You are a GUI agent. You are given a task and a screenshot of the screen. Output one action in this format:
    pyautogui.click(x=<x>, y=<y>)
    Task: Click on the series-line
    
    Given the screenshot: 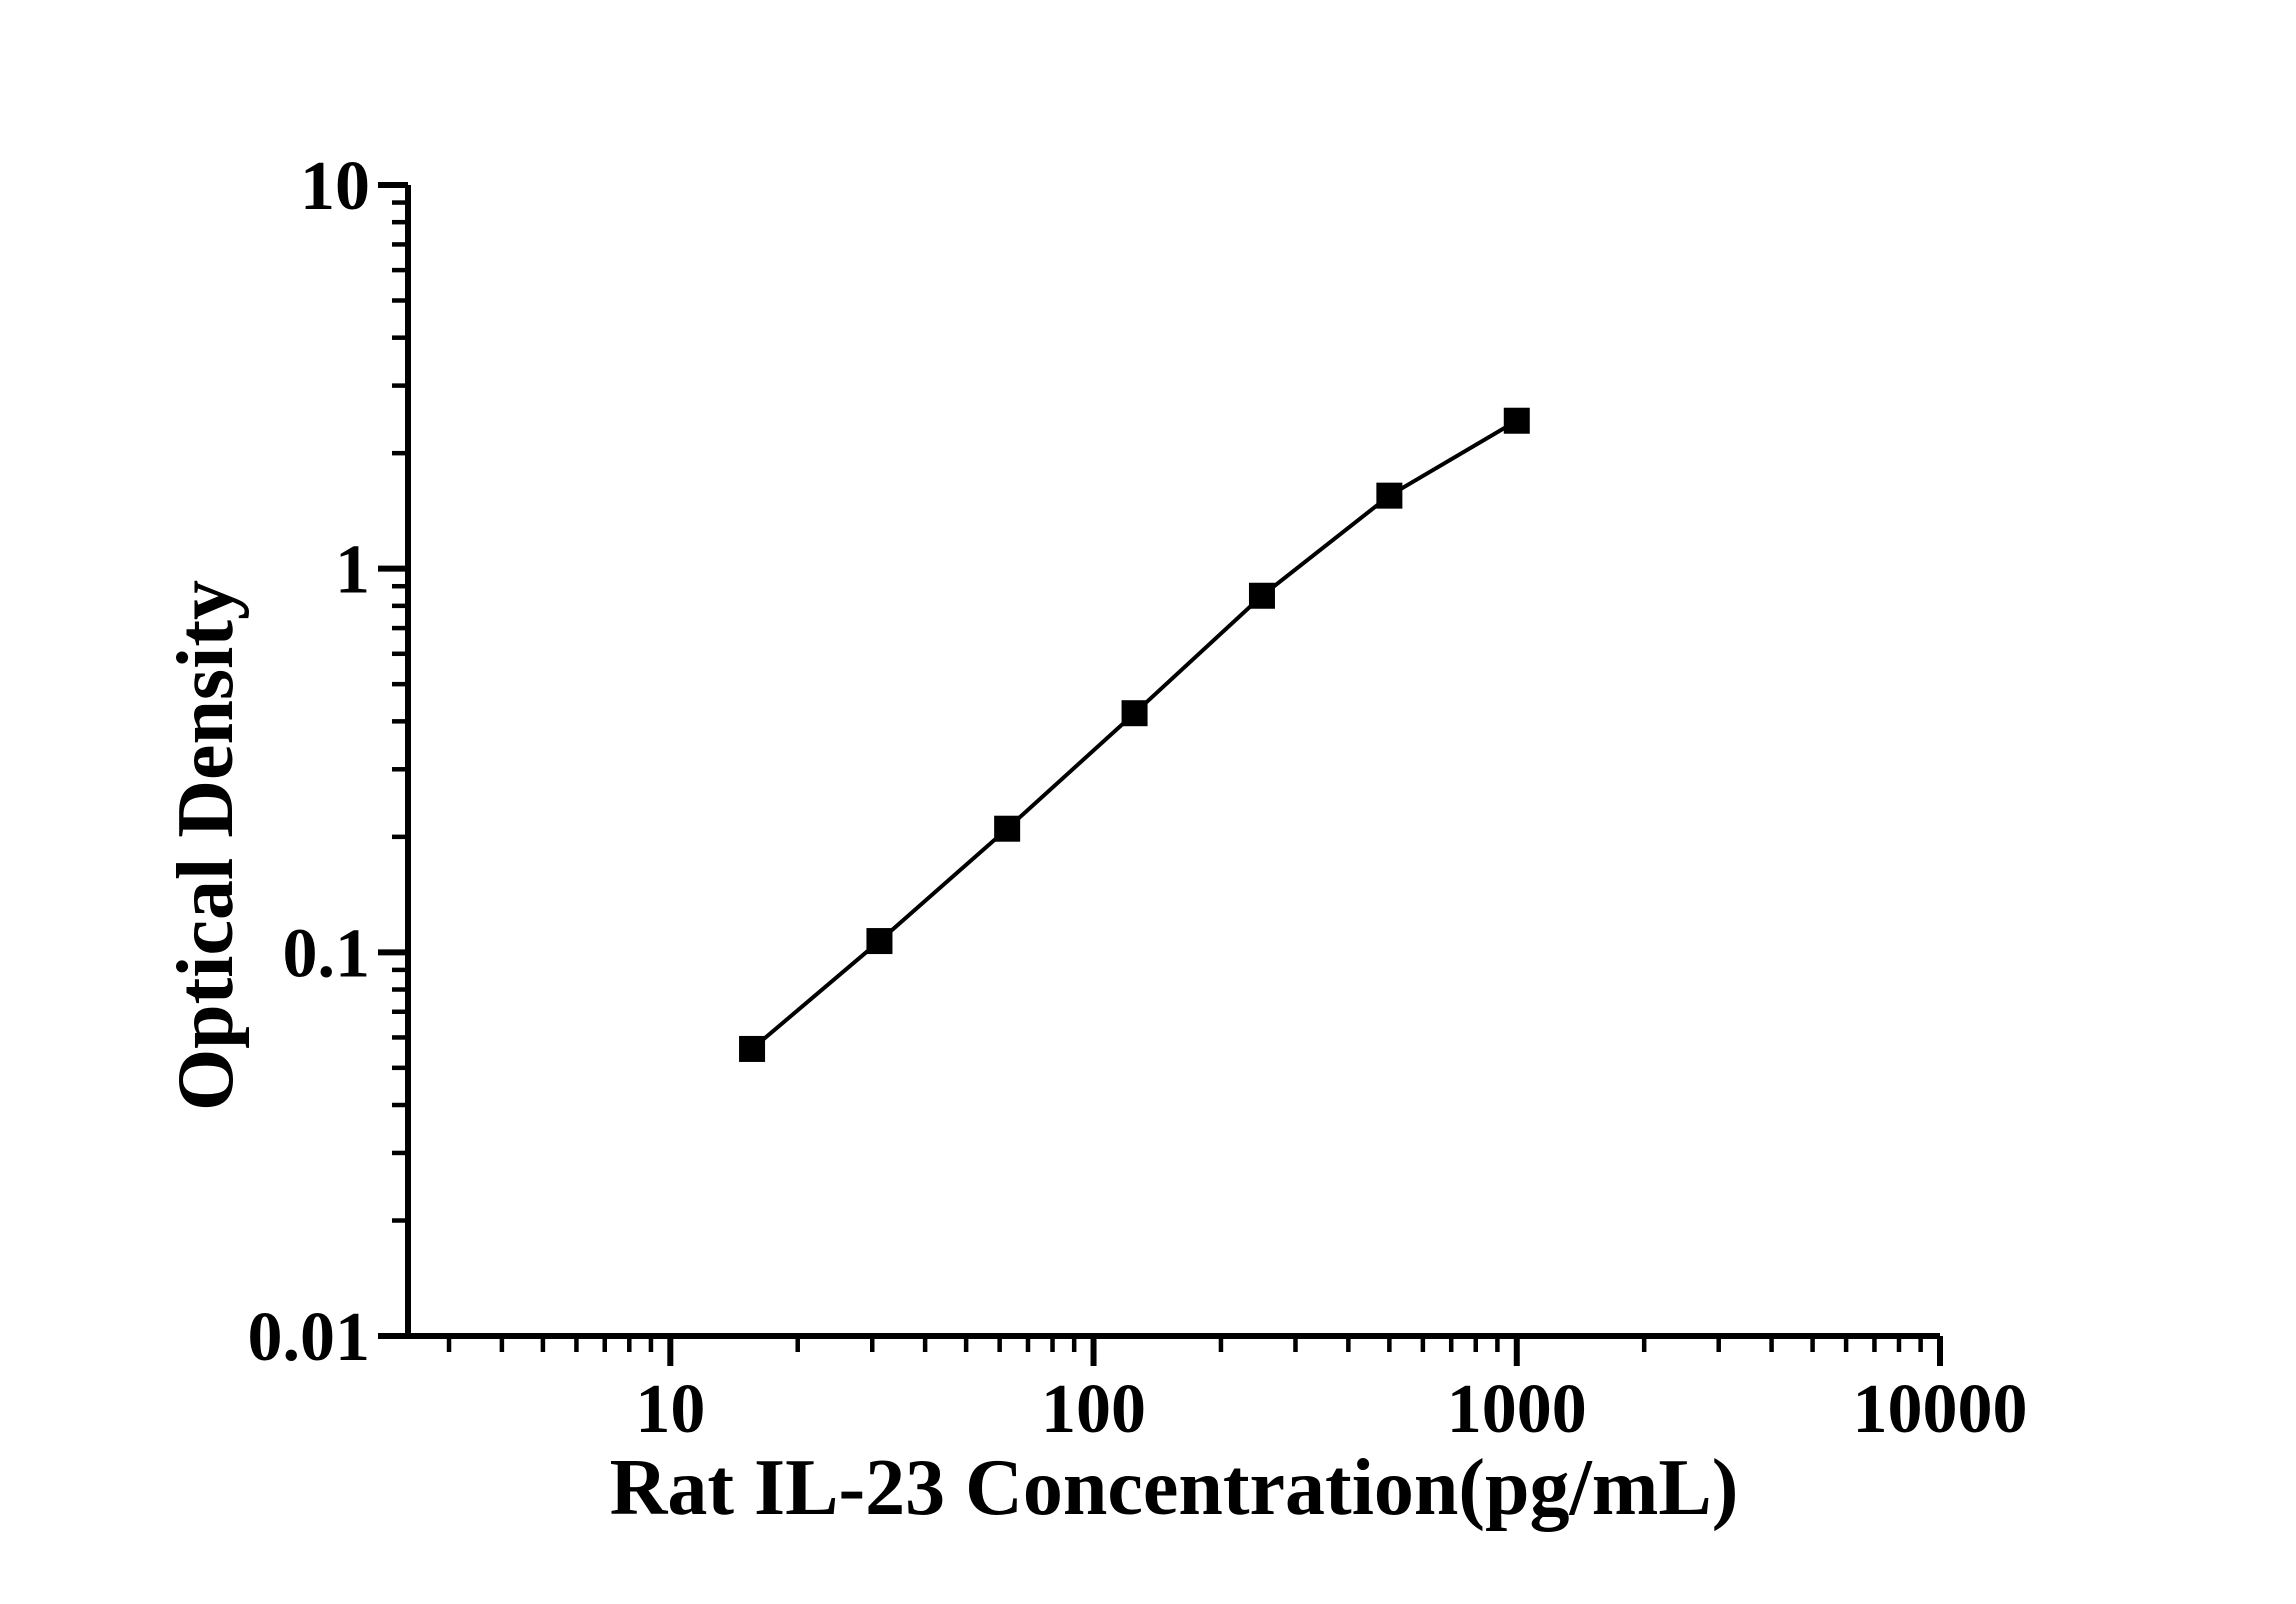 What is the action you would take?
    pyautogui.click(x=1134, y=734)
    